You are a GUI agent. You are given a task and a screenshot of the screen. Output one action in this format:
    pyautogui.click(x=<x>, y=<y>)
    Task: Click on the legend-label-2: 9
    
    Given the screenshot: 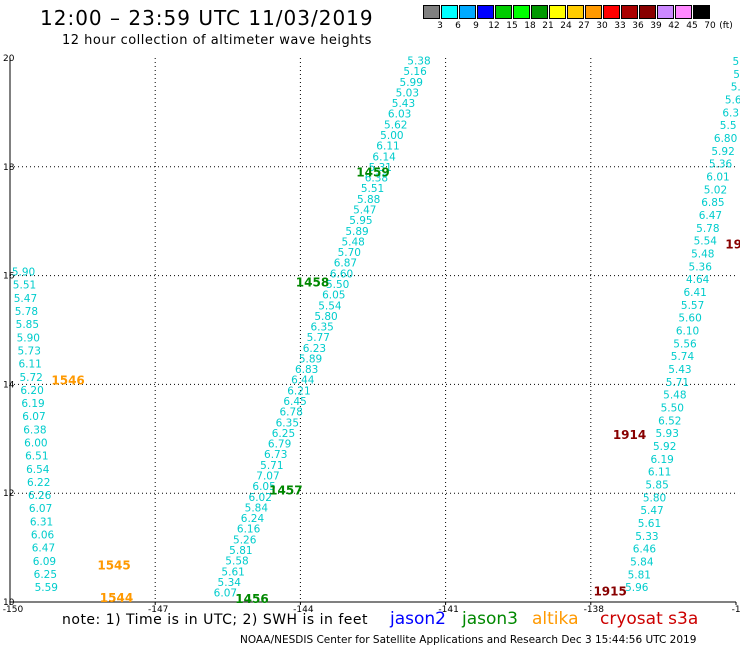 What is the action you would take?
    pyautogui.click(x=476, y=26)
    